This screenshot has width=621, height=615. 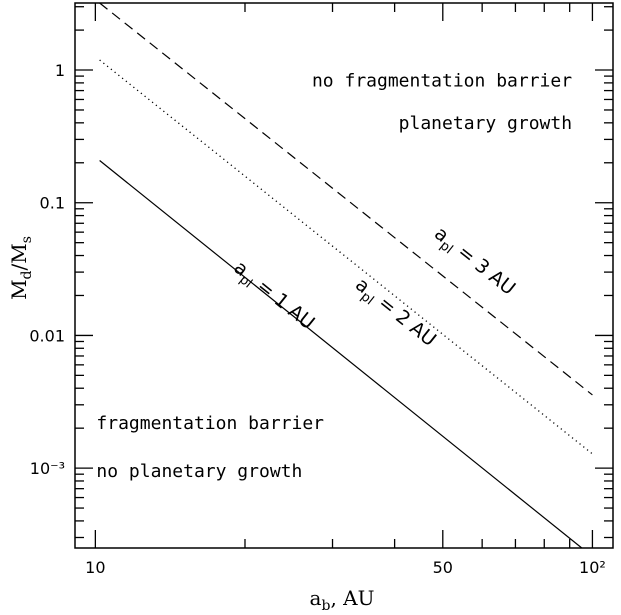 What do you see at coordinates (47, 468) in the screenshot?
I see `y-tick-label: 10⁻³` at bounding box center [47, 468].